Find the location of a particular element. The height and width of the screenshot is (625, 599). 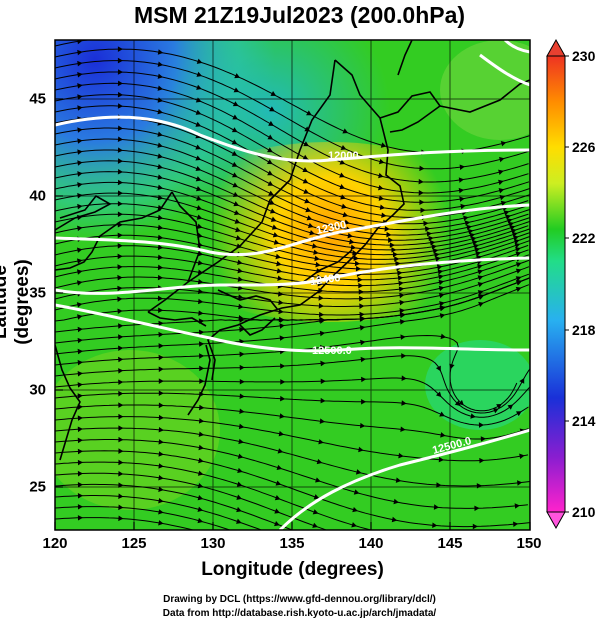

colorbar-label: 210 is located at coordinates (584, 512).